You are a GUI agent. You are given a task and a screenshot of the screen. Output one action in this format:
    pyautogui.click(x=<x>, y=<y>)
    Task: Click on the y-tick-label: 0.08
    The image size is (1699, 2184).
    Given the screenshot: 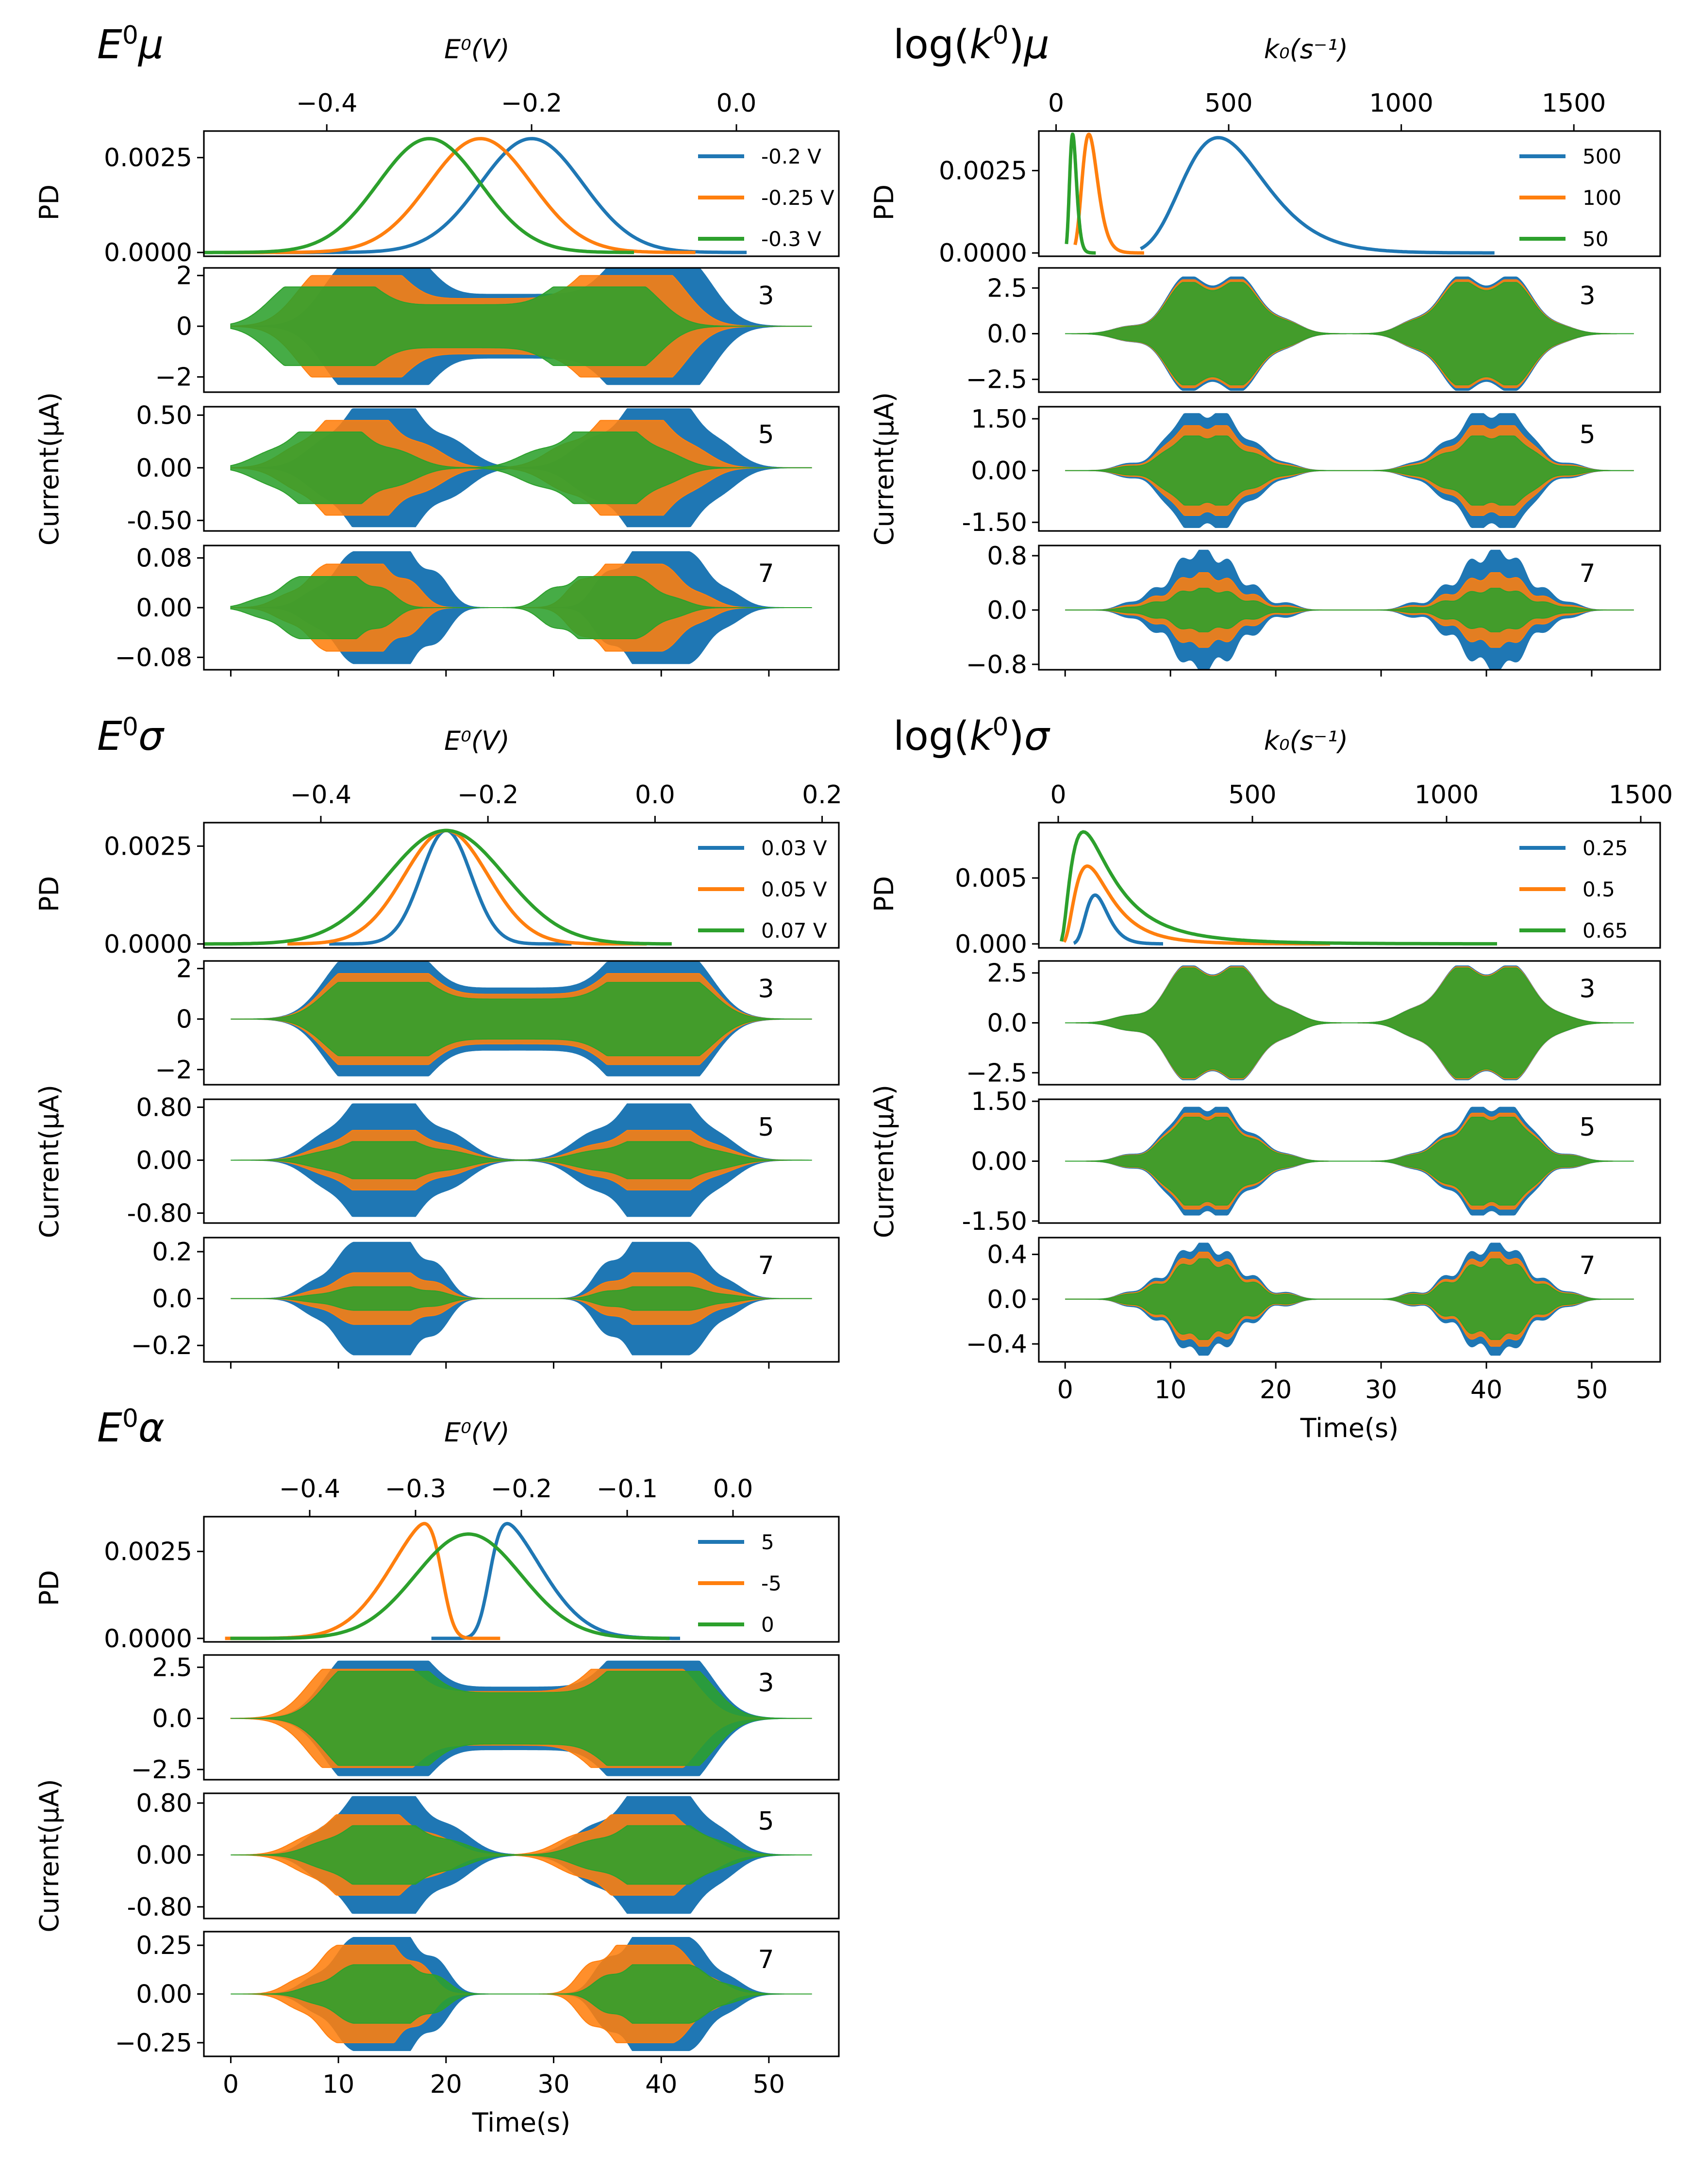 What is the action you would take?
    pyautogui.click(x=164, y=558)
    